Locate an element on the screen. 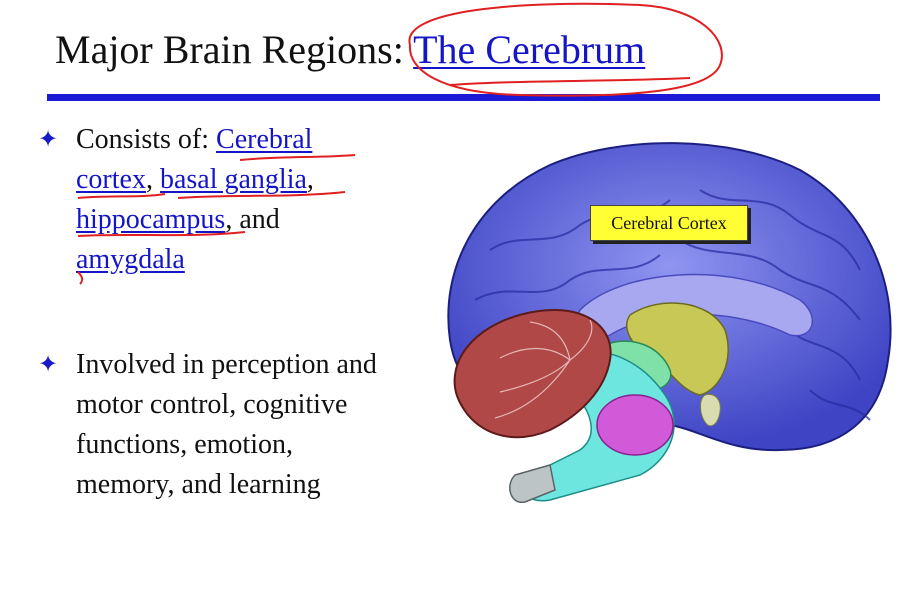  separator: , and is located at coordinates (252, 219).